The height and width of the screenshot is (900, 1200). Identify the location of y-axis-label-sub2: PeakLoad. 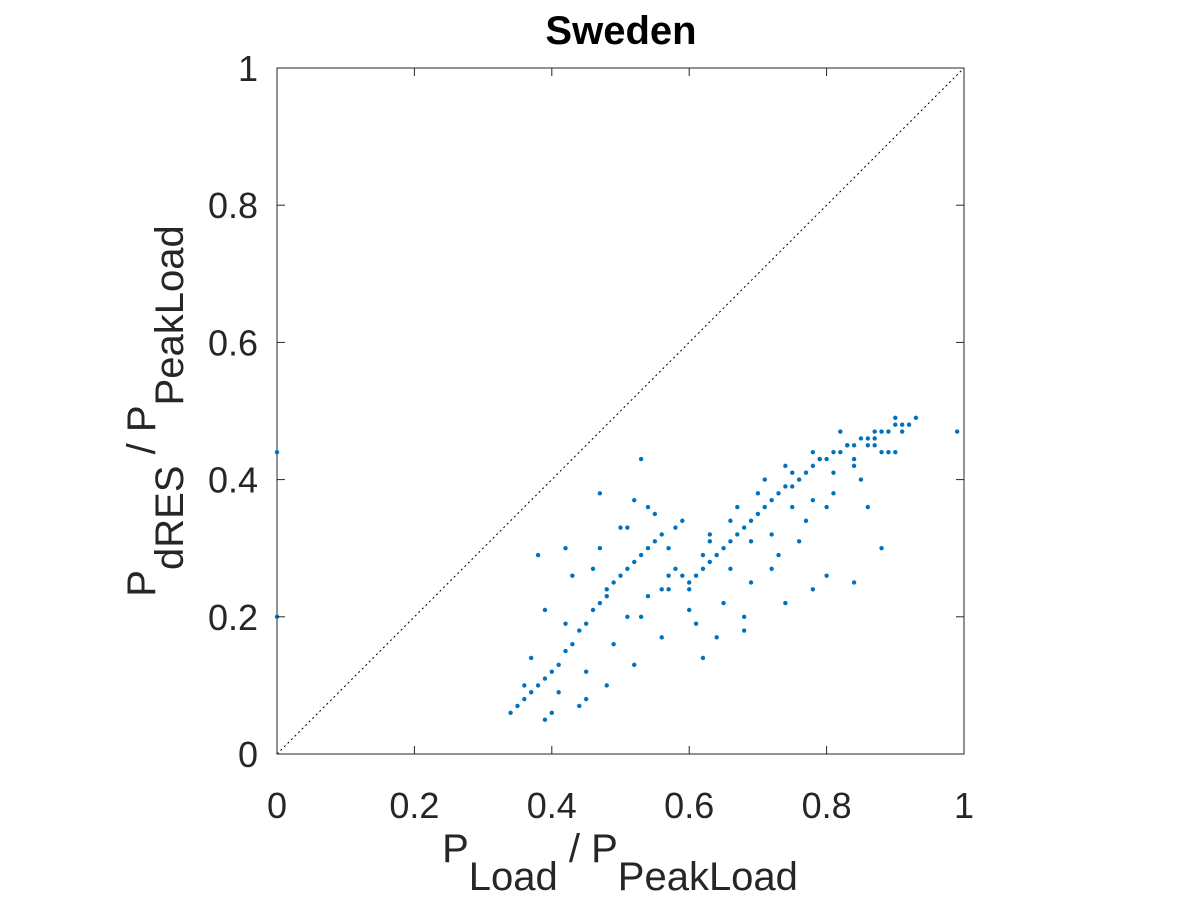
(170, 315).